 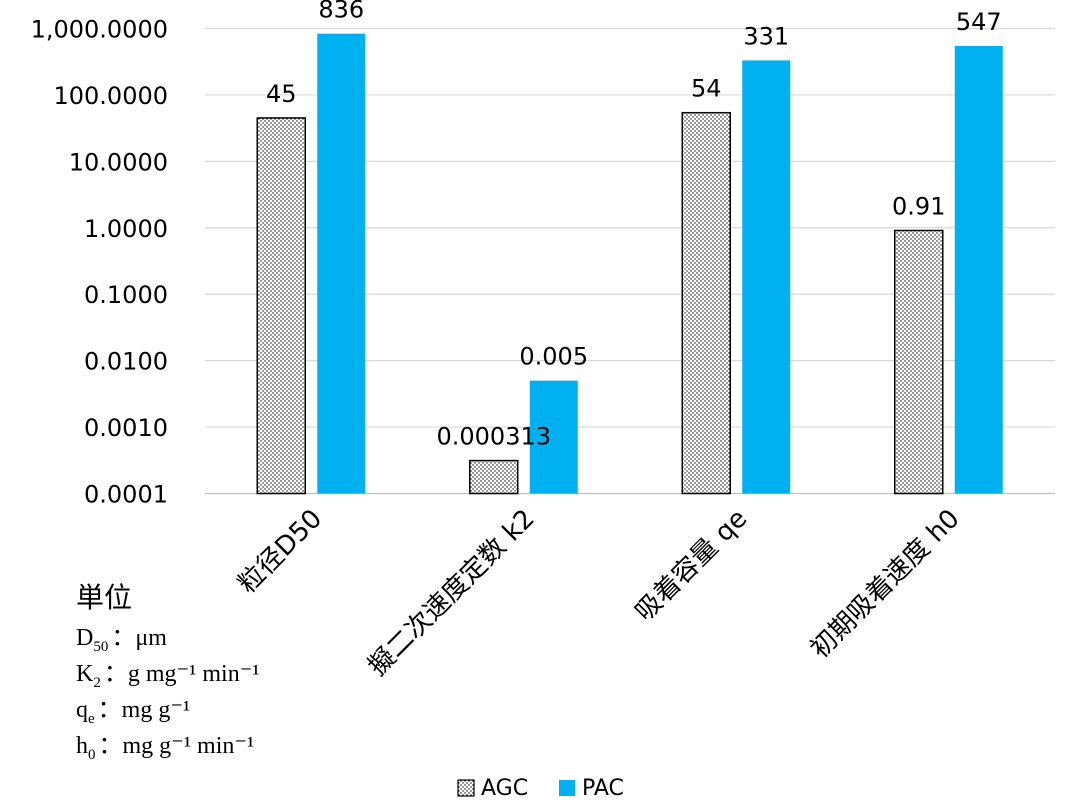 What do you see at coordinates (165, 748) in the screenshot?
I see `unit-line: h0 ：mg g⁻¹ min⁻¹` at bounding box center [165, 748].